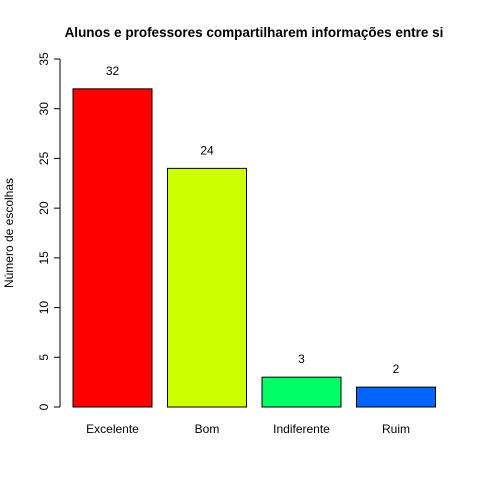 Image resolution: width=480 pixels, height=480 pixels. Describe the element at coordinates (9, 233) in the screenshot. I see `y-axis-label: Número de escolhas` at that location.